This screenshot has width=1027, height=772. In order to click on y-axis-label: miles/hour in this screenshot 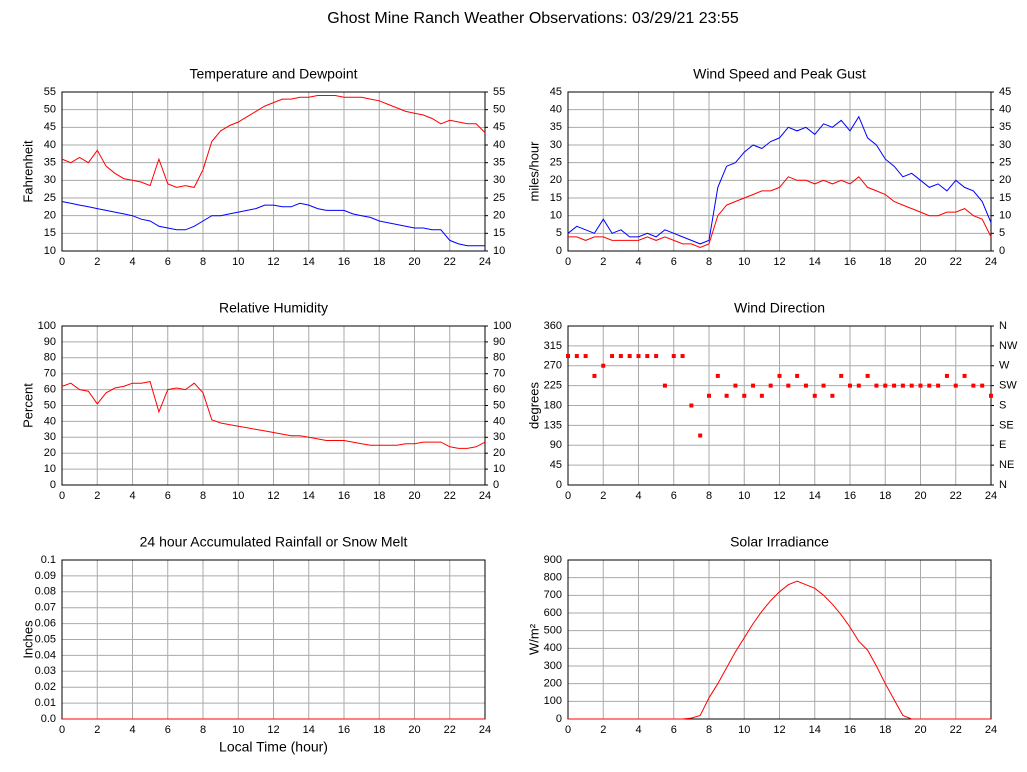, I will do `click(533, 171)`.